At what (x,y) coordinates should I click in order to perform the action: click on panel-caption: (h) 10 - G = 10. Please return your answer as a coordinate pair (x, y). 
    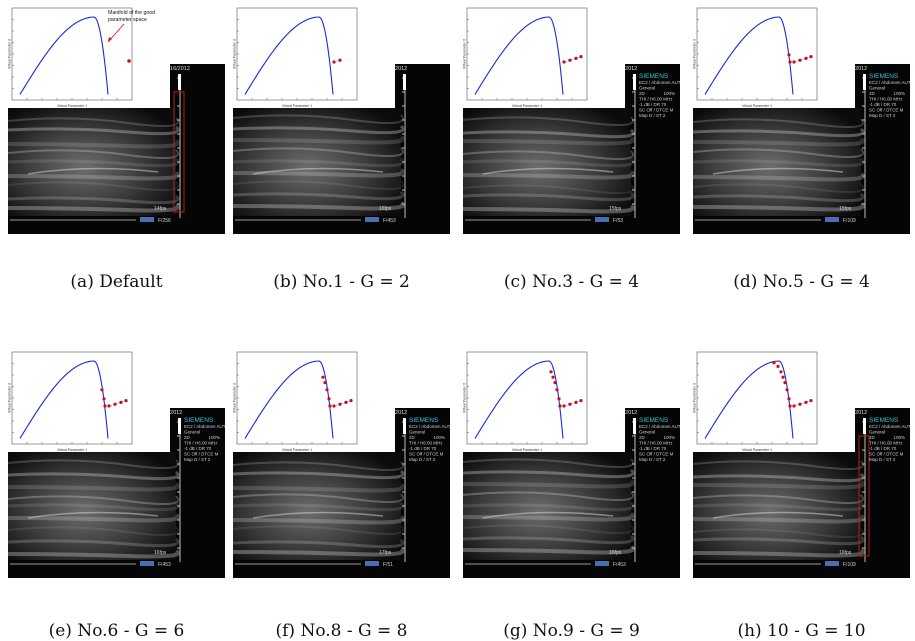
    Looking at the image, I should click on (801, 631).